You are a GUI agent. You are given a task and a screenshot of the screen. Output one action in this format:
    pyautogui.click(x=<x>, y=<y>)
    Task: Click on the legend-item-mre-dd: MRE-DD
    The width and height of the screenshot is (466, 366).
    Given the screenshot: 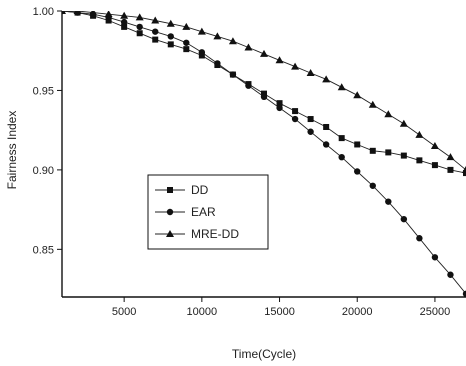 What is the action you would take?
    pyautogui.click(x=197, y=234)
    